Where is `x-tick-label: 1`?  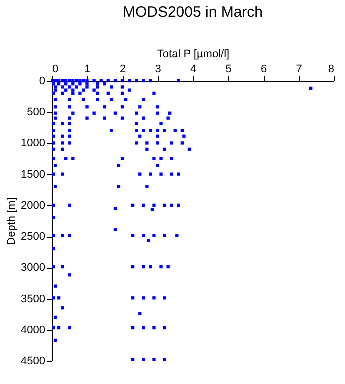
x-tick-label: 1 is located at coordinates (87, 70).